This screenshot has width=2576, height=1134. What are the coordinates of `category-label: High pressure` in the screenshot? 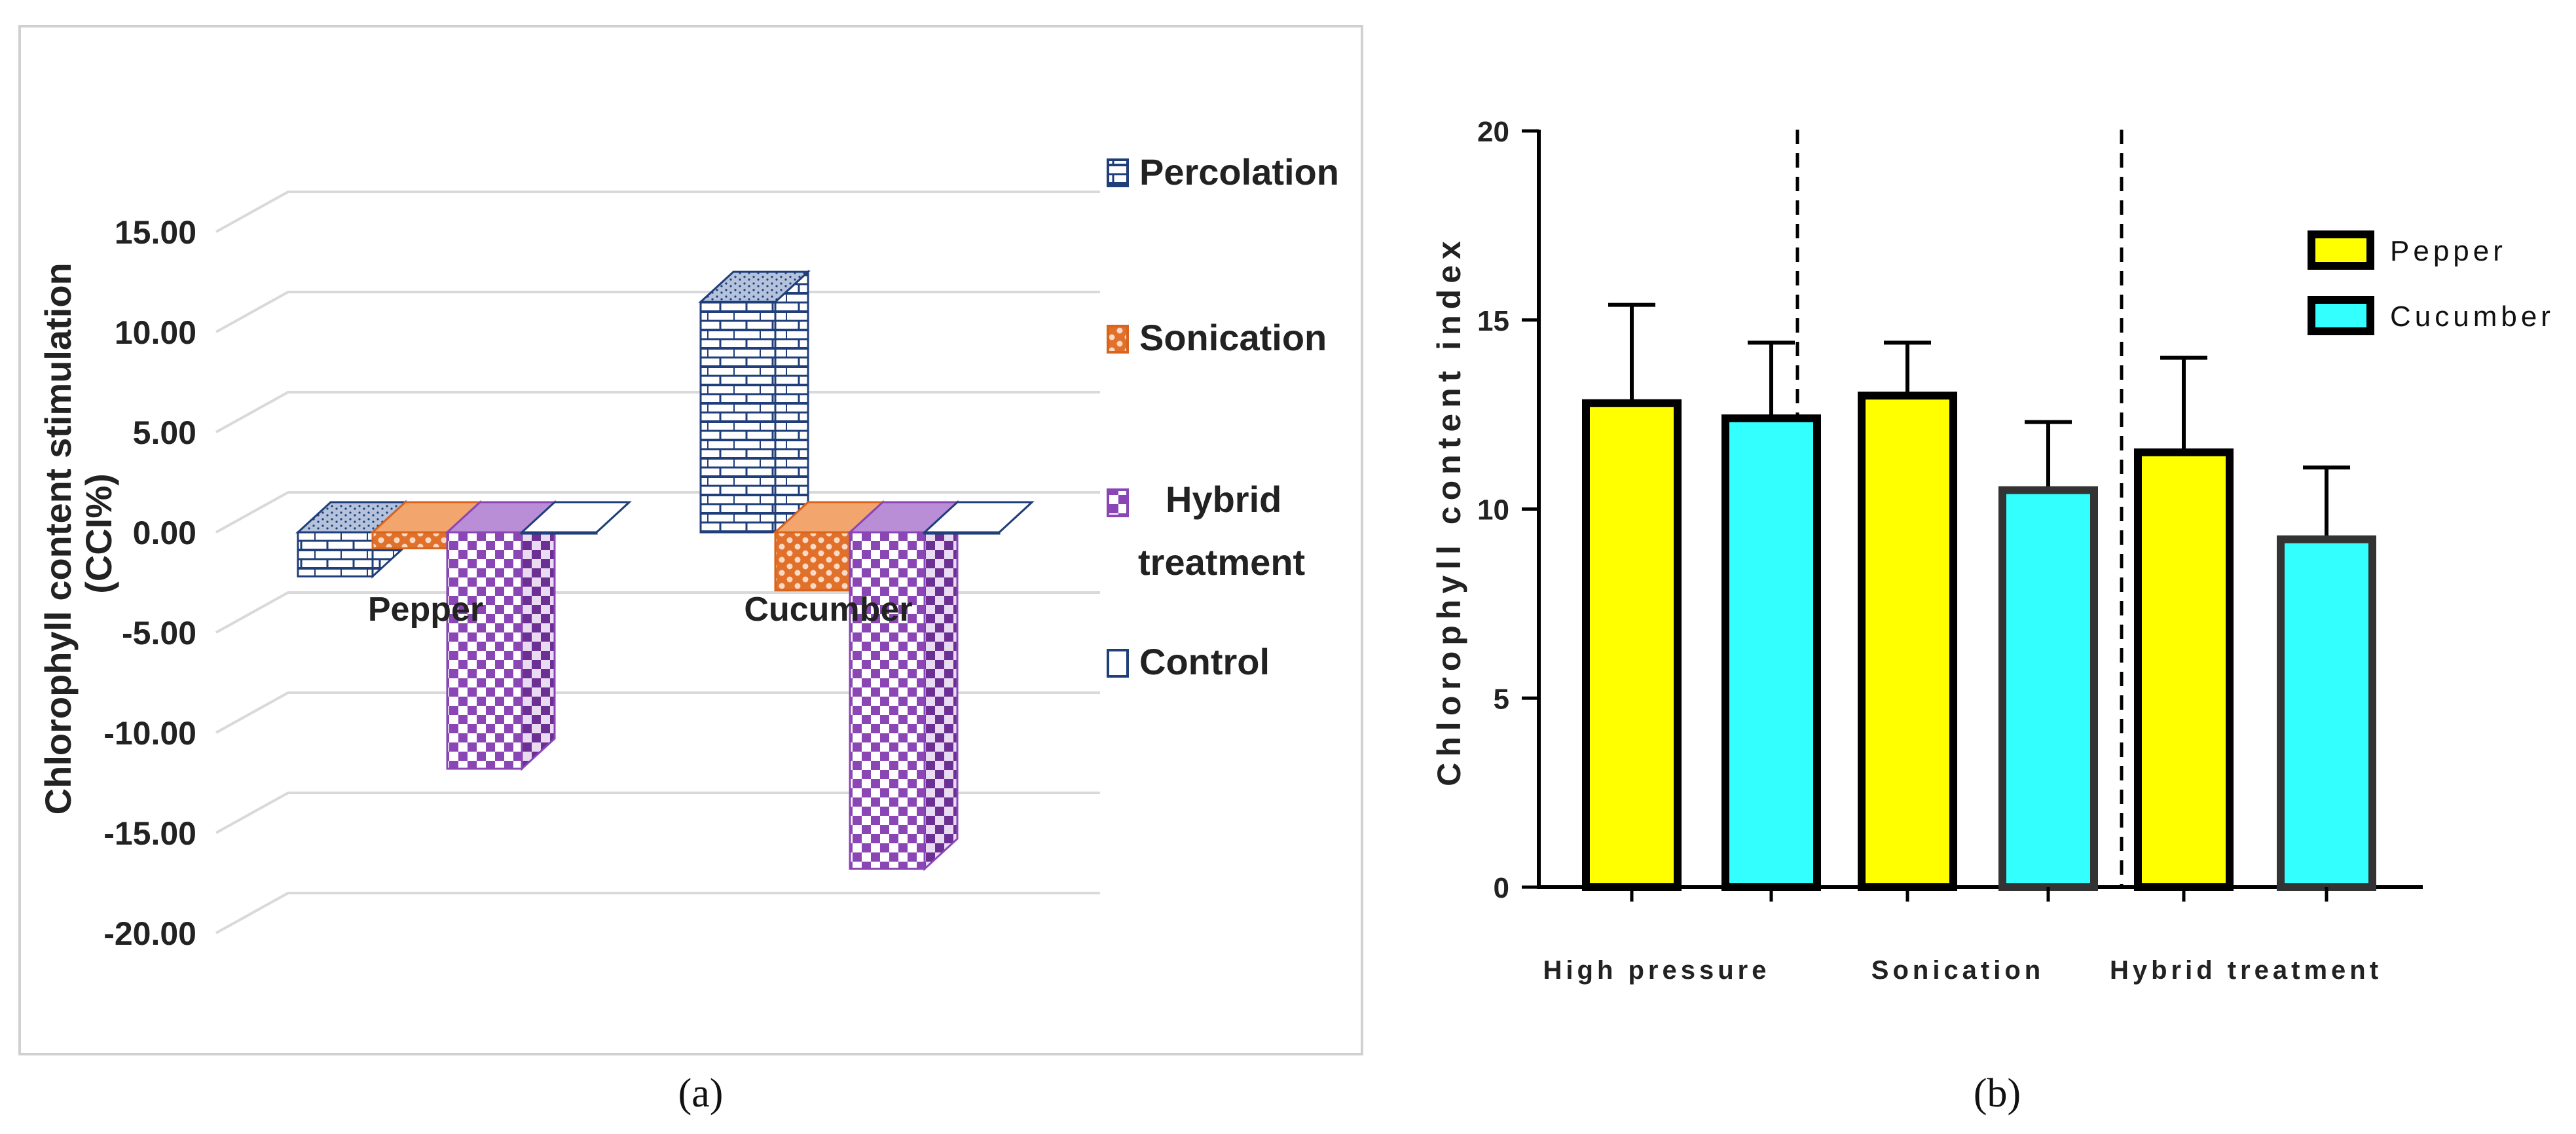 It's located at (1657, 971).